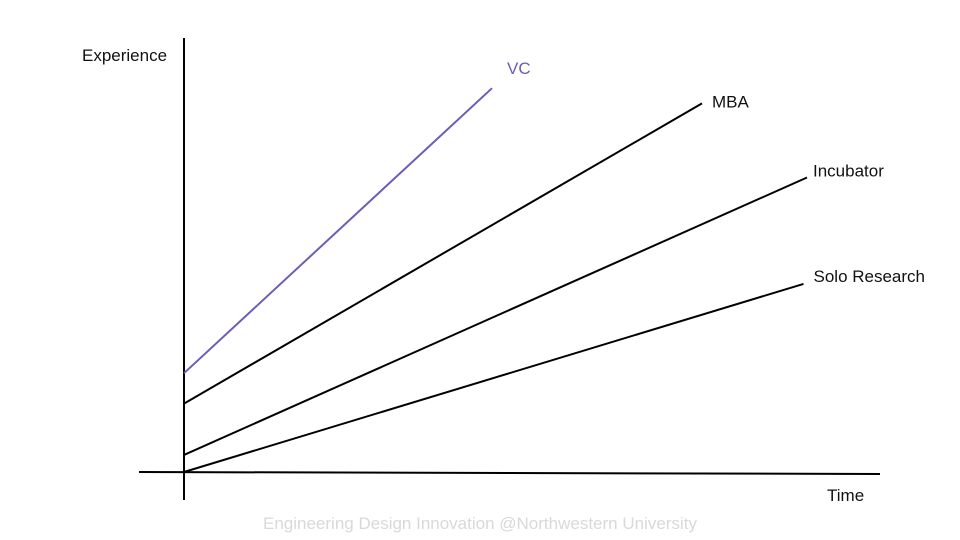  I want to click on series-label-vc: VC, so click(519, 68).